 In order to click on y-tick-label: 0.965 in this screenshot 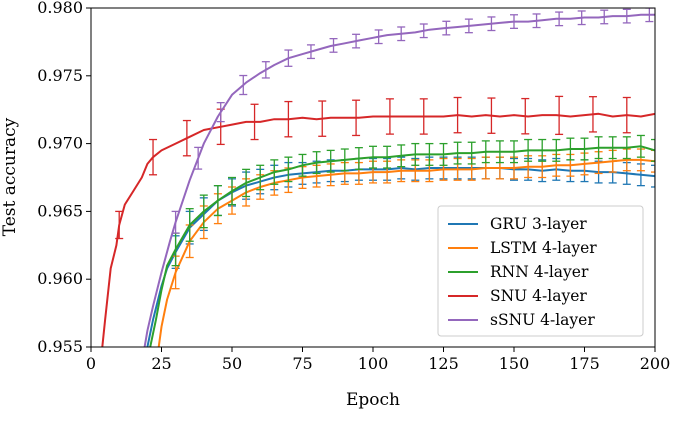, I will do `click(60, 210)`.